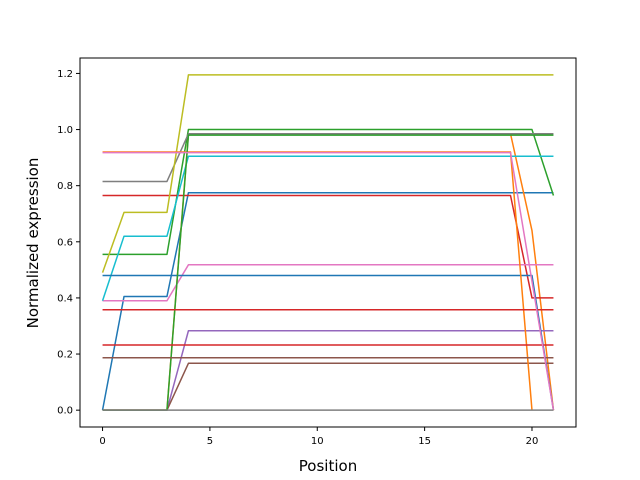  I want to click on y-tick-label: 0.4, so click(65, 298).